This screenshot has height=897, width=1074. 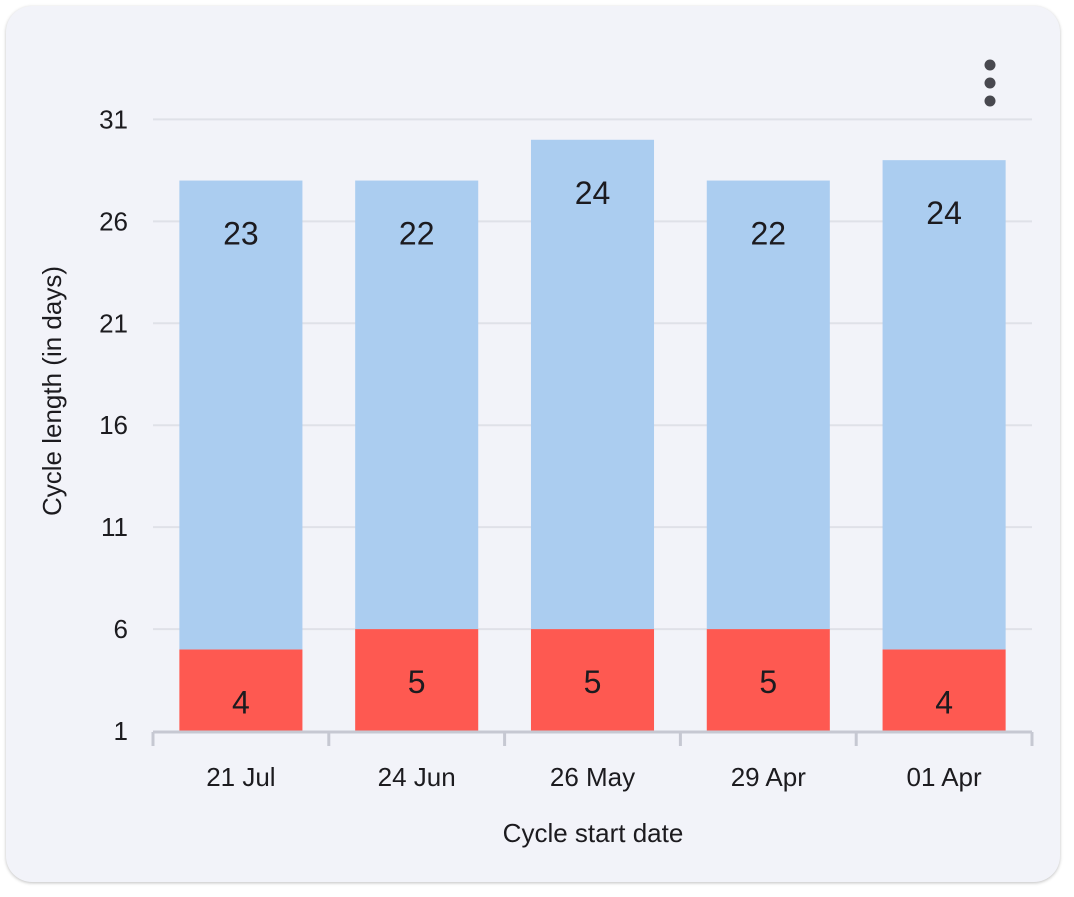 I want to click on more-options-button, so click(x=996, y=83).